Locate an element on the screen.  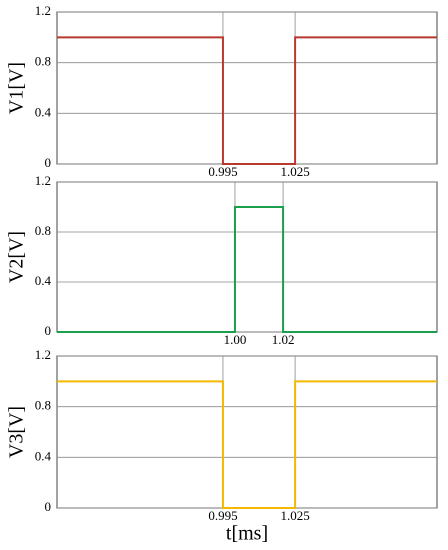
y-axis-label: V1[V] is located at coordinates (17, 88).